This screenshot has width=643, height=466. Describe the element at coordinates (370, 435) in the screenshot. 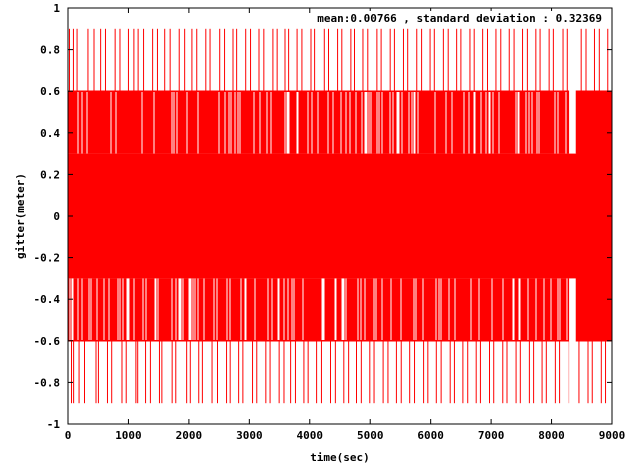

I see `x-tick-label: 5000` at that location.